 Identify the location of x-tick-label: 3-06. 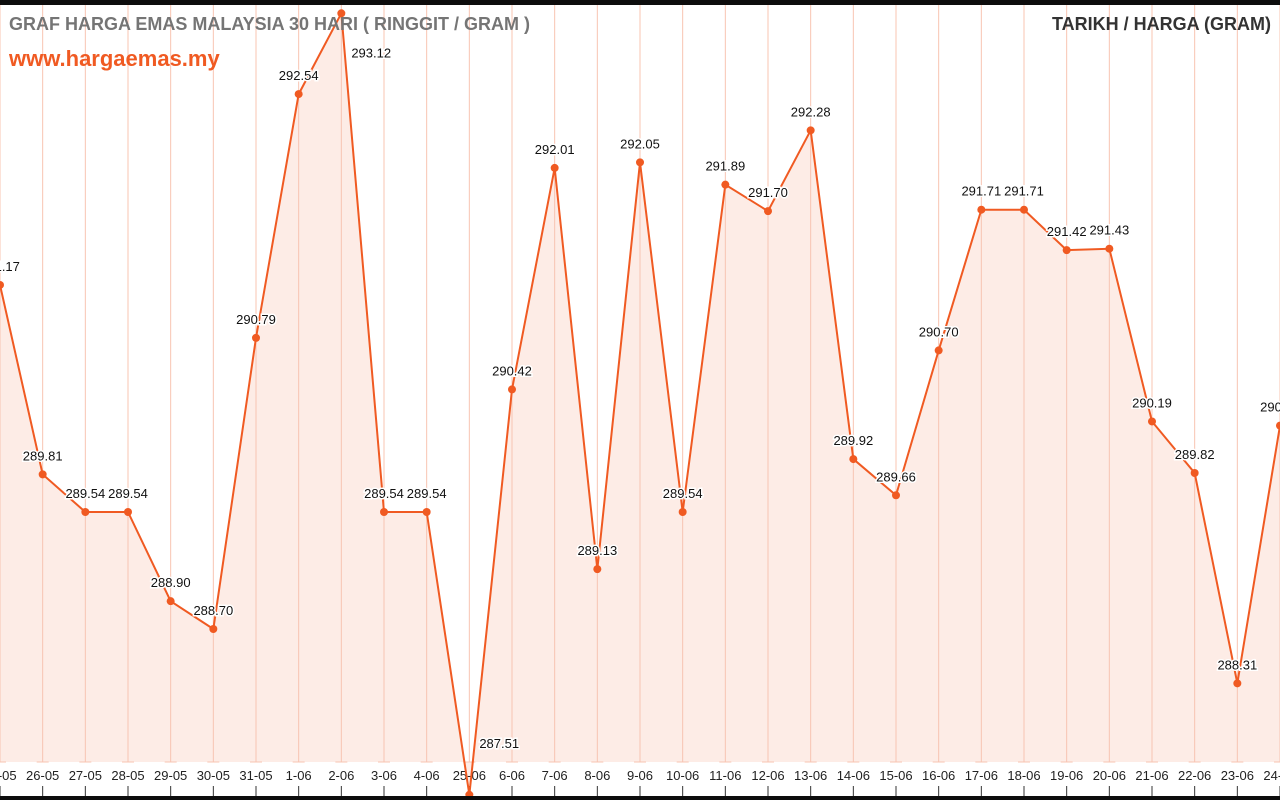
(384, 775).